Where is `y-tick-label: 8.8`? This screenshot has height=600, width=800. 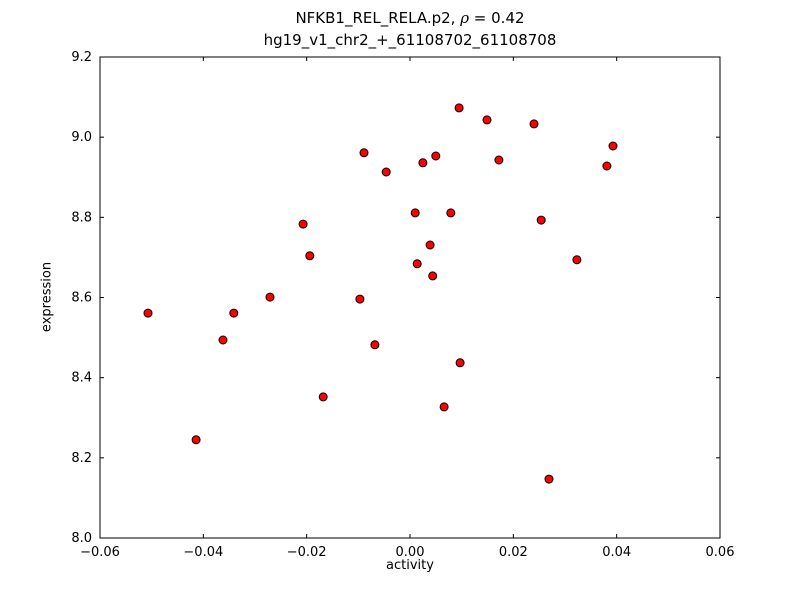
y-tick-label: 8.8 is located at coordinates (81, 217).